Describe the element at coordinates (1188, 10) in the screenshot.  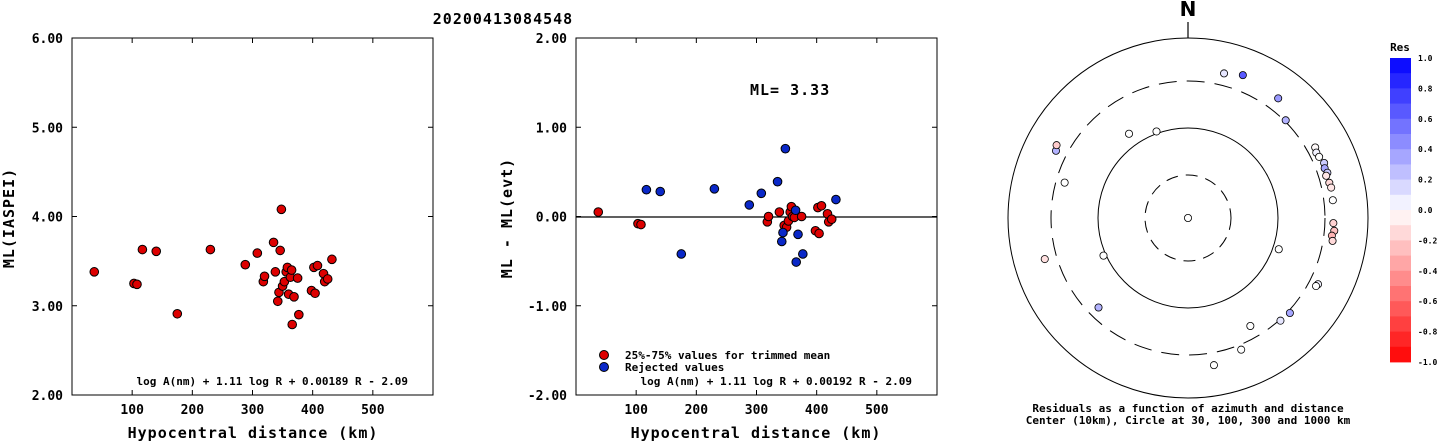
I see `north-label: N` at that location.